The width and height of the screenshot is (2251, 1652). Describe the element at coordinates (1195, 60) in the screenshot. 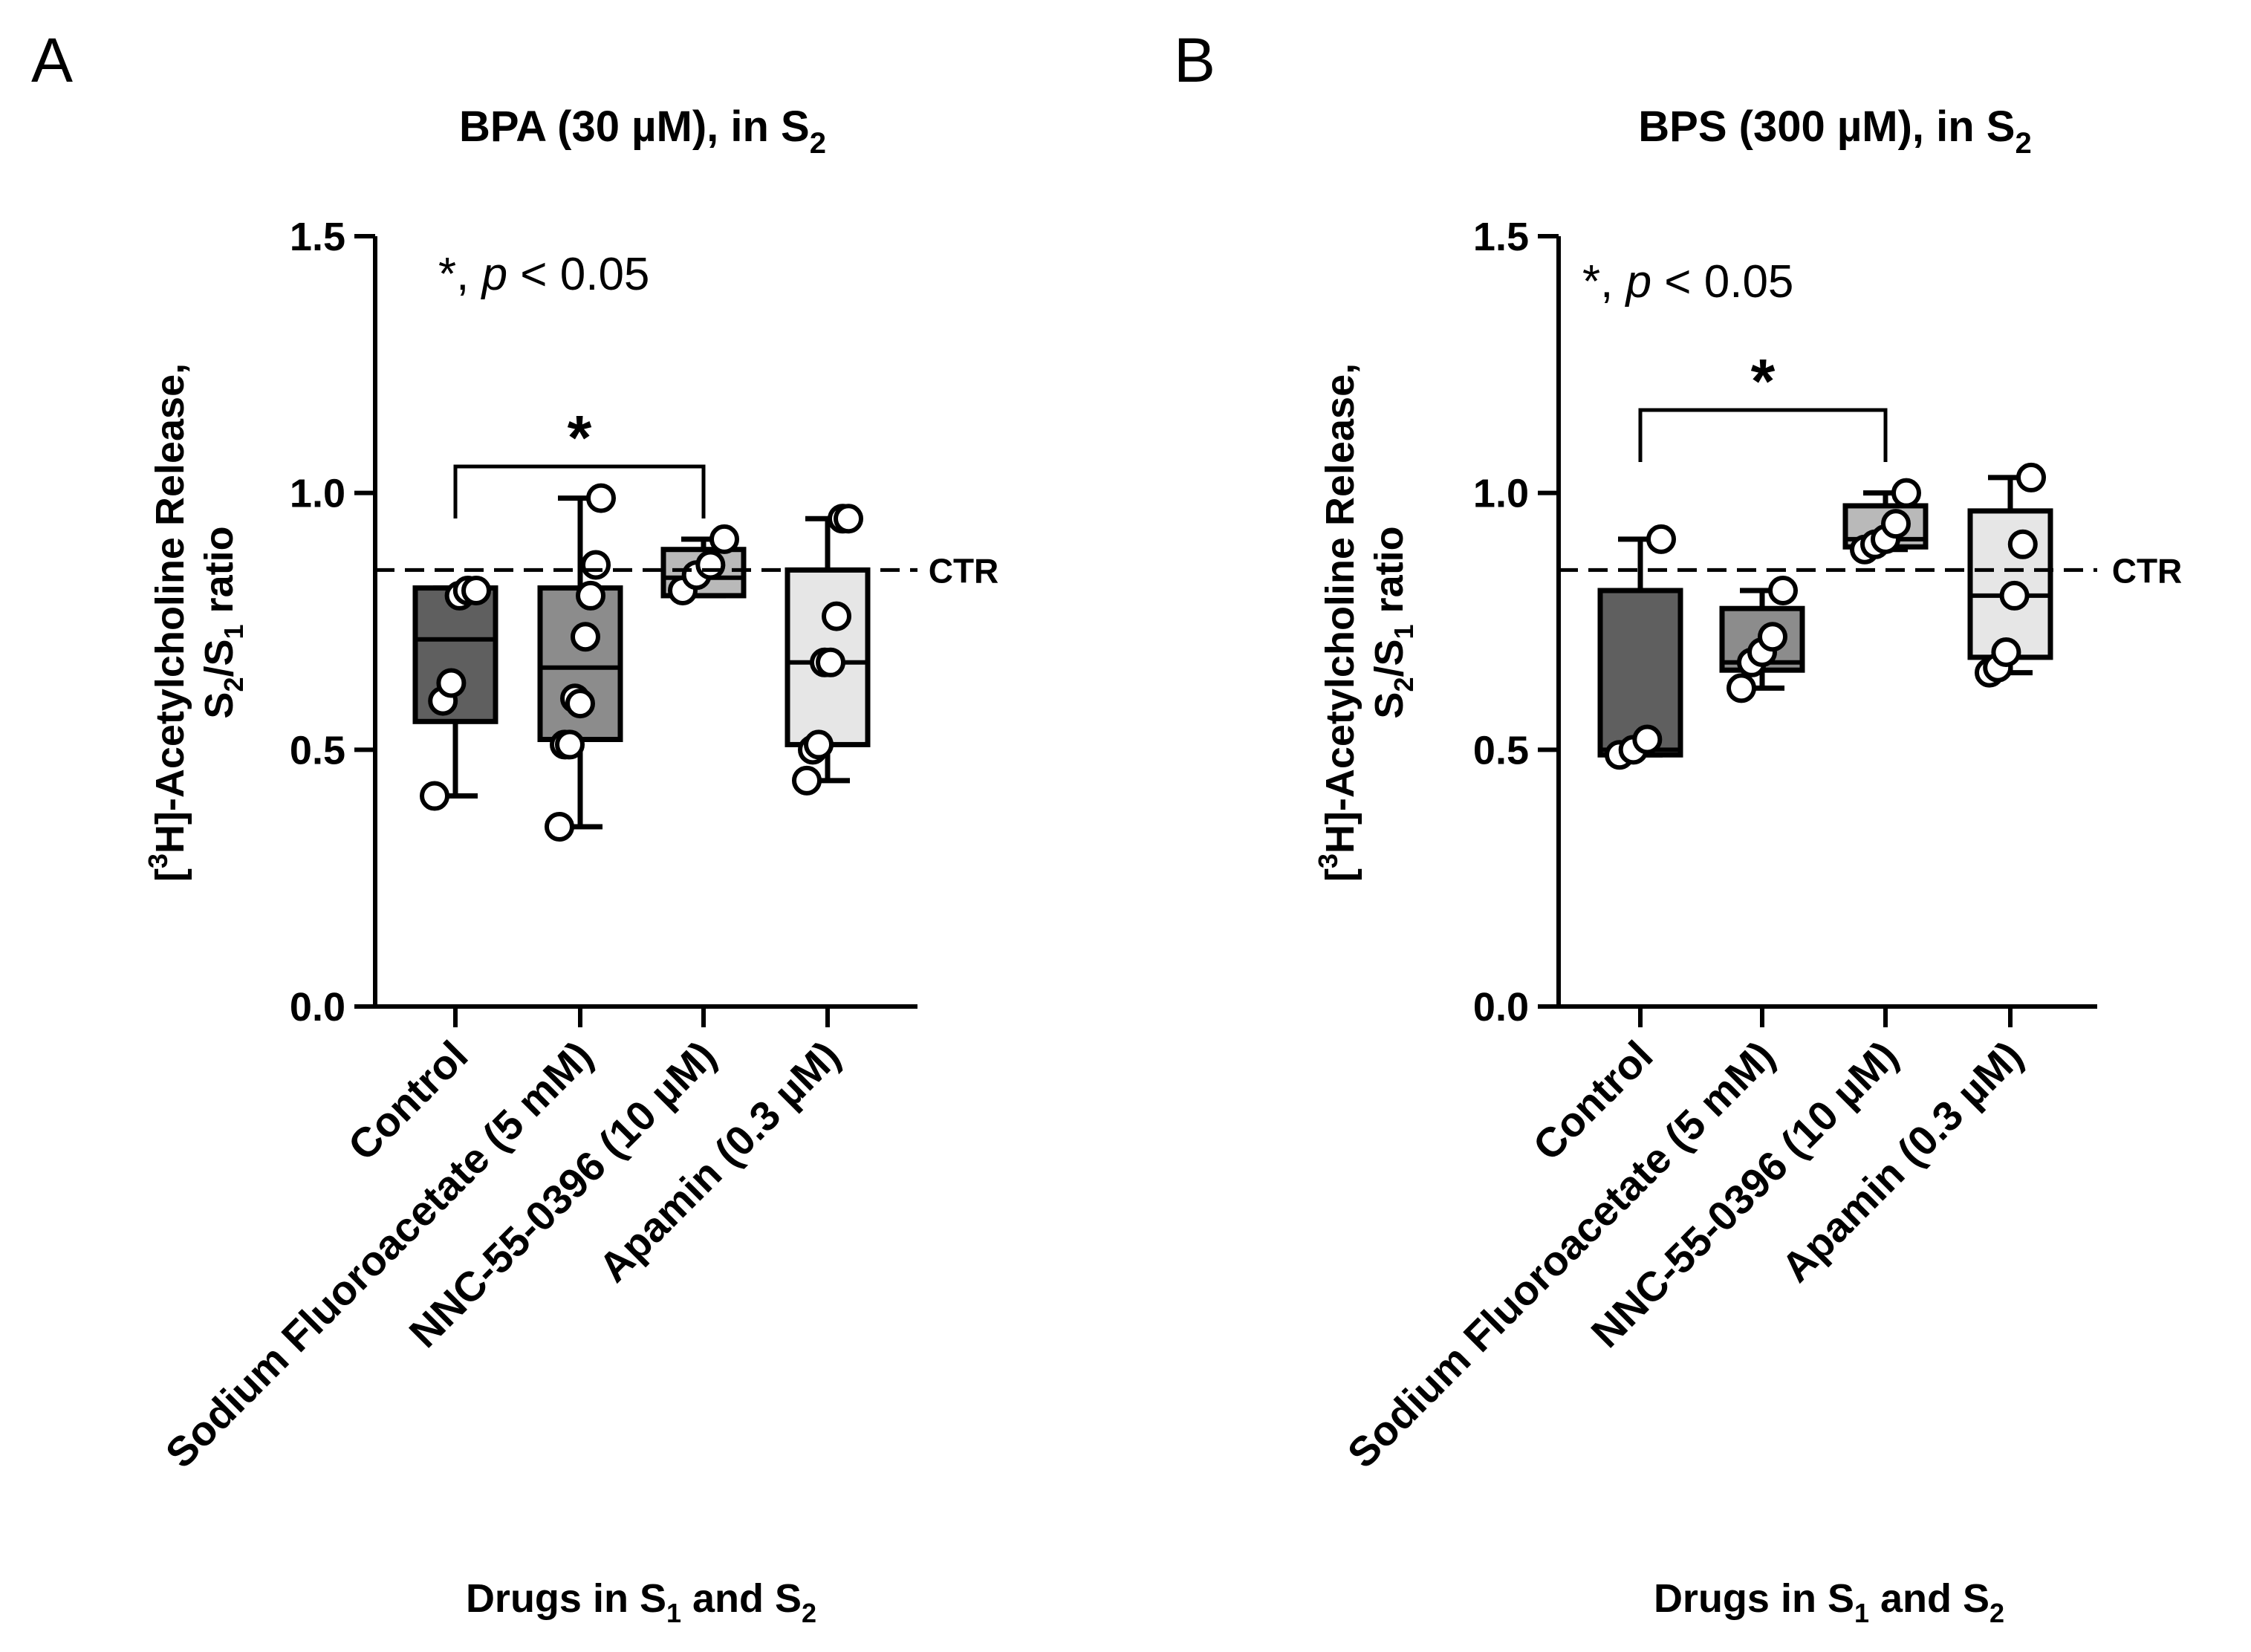

I see `panel-label: B` at that location.